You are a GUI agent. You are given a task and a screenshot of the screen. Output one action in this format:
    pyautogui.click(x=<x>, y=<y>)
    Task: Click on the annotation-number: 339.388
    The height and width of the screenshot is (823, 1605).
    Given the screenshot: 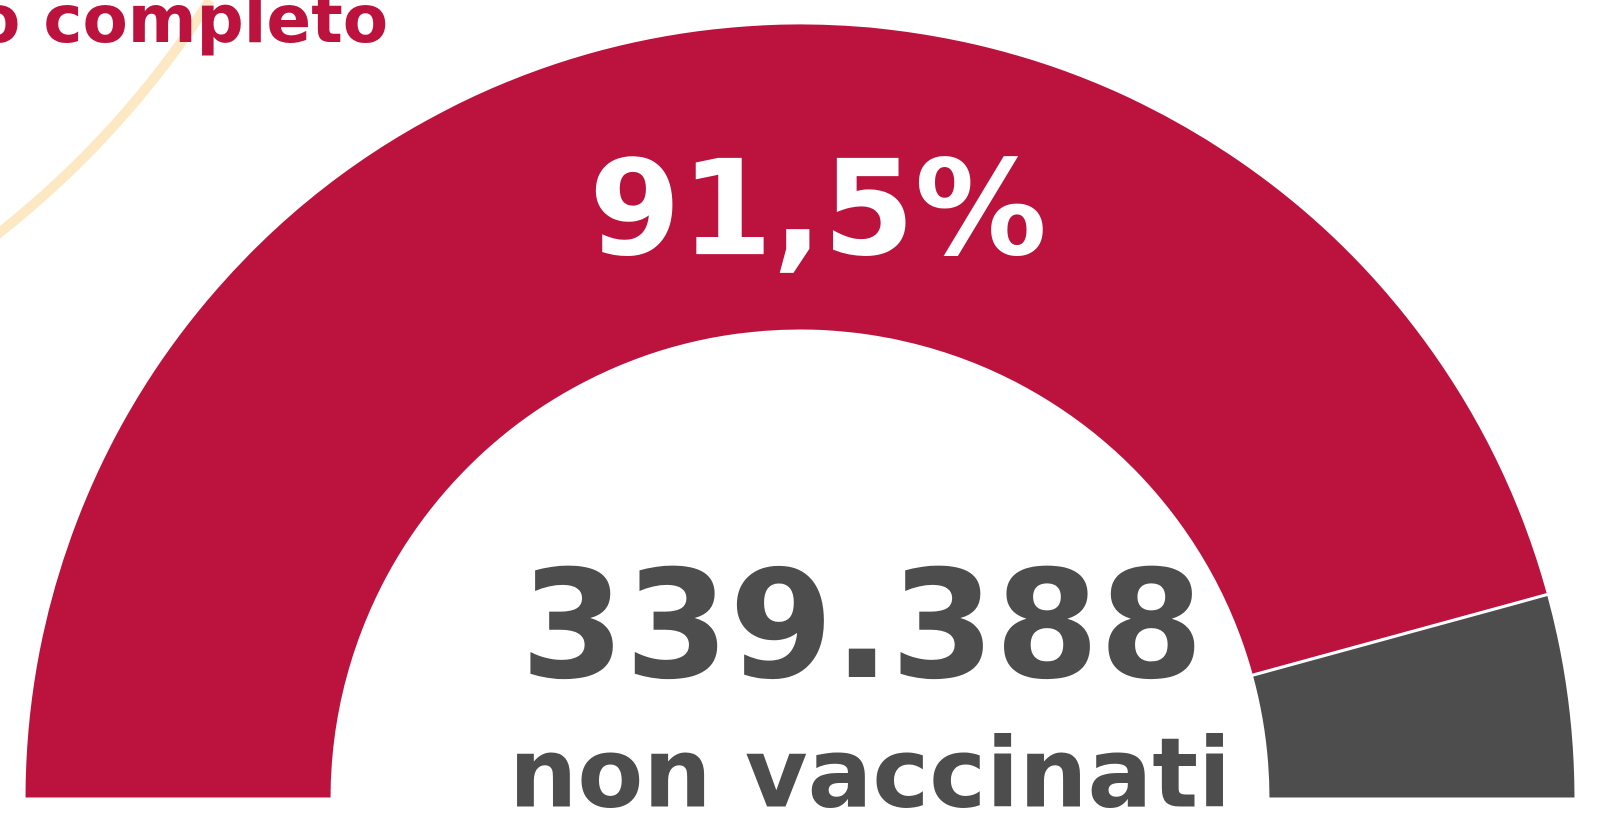 What is the action you would take?
    pyautogui.click(x=861, y=626)
    